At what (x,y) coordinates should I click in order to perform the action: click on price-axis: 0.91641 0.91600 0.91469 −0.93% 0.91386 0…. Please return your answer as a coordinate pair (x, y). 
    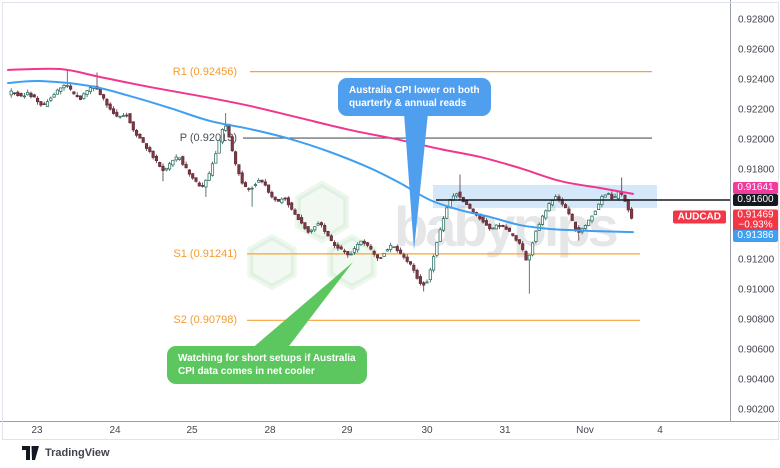
    Looking at the image, I should click on (755, 219).